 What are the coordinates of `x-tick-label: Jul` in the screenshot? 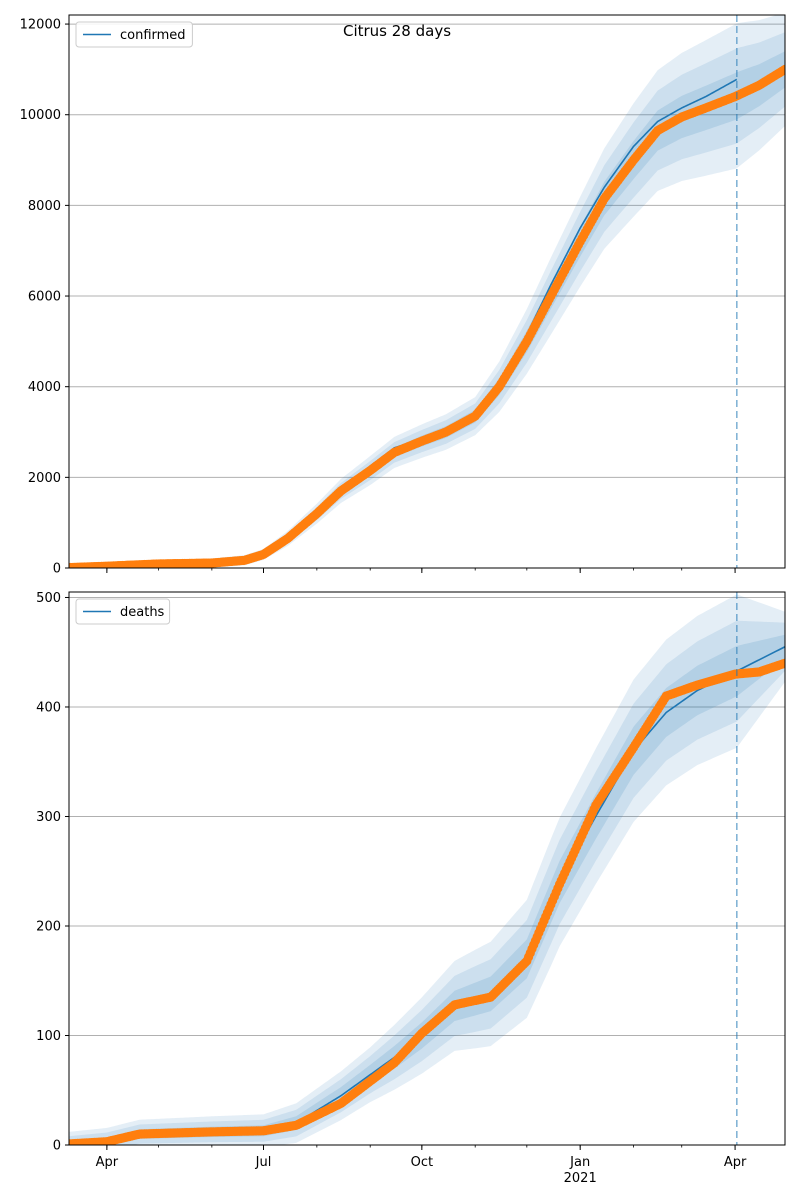 It's located at (263, 1162).